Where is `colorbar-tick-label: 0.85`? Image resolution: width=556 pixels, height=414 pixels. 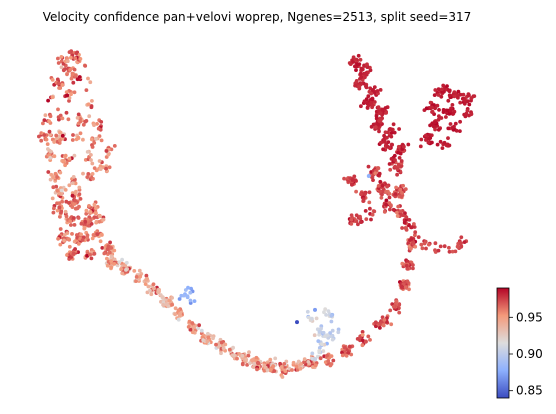
colorbar-tick-label: 0.85 is located at coordinates (529, 391).